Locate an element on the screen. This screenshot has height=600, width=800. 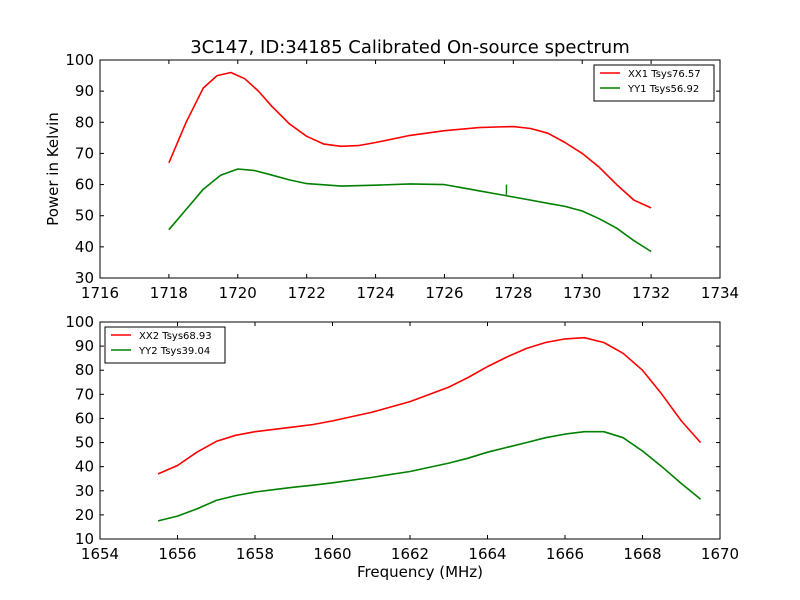
top-y-tick-label: 40 is located at coordinates (84, 247).